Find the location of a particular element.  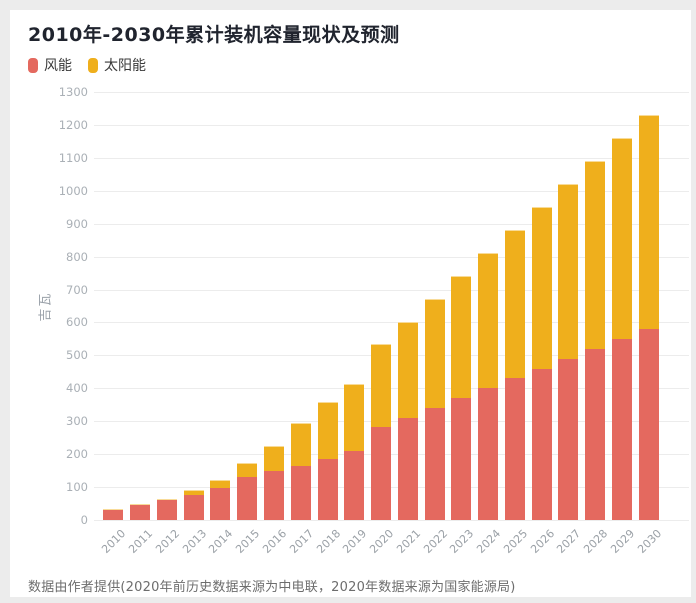

legend-label-solar: 太阳能 is located at coordinates (125, 66).